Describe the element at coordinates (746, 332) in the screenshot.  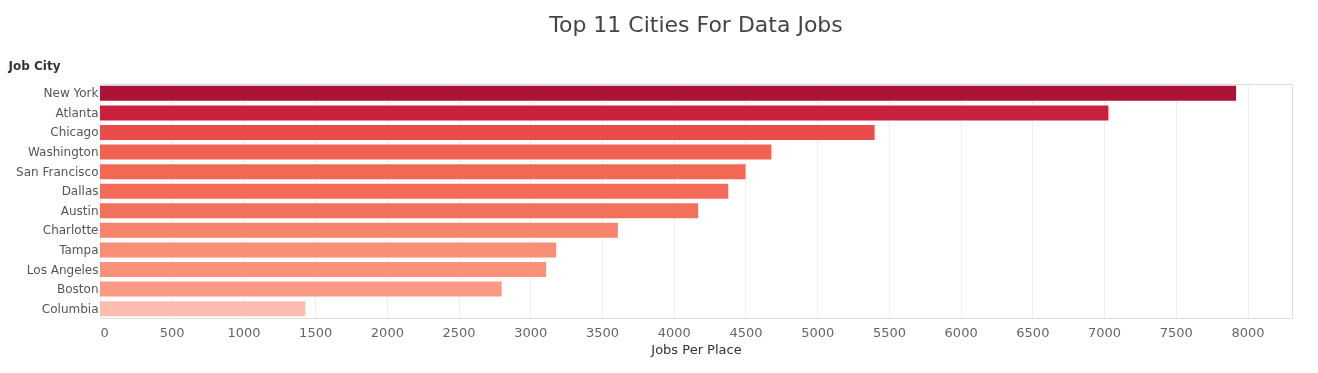
I see `x-tick-label: 4500` at that location.